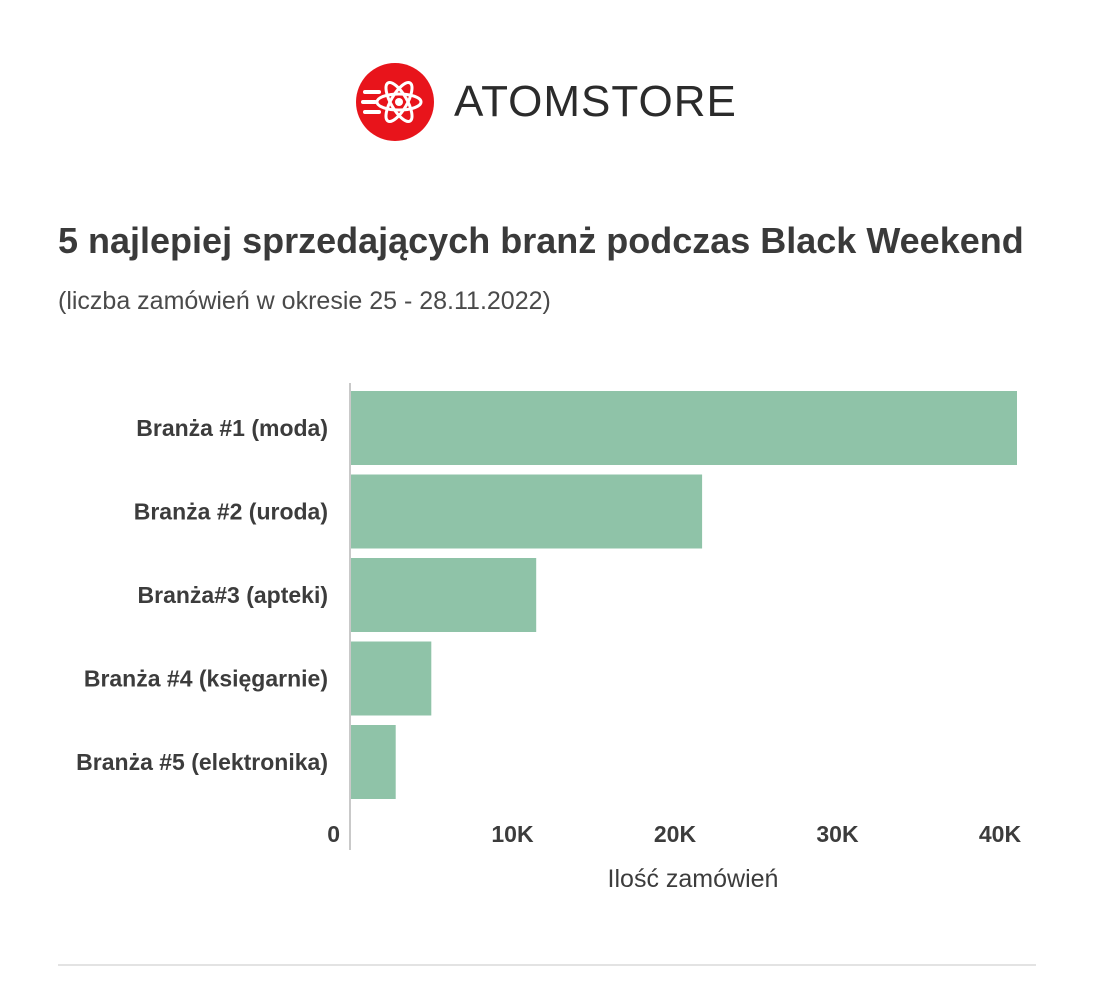 Image resolution: width=1094 pixels, height=1008 pixels. What do you see at coordinates (837, 834) in the screenshot?
I see `x-tick-label: 30K` at bounding box center [837, 834].